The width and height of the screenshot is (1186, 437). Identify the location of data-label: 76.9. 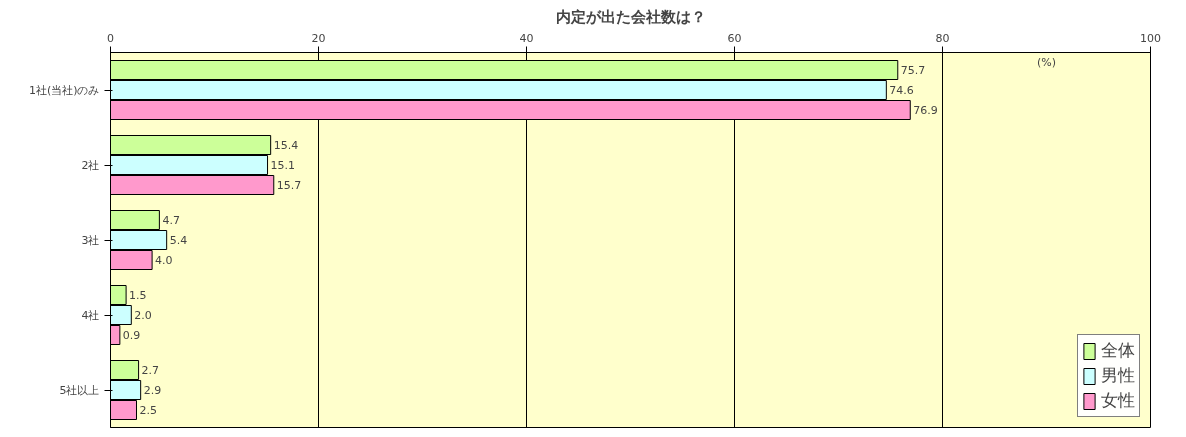
(925, 110).